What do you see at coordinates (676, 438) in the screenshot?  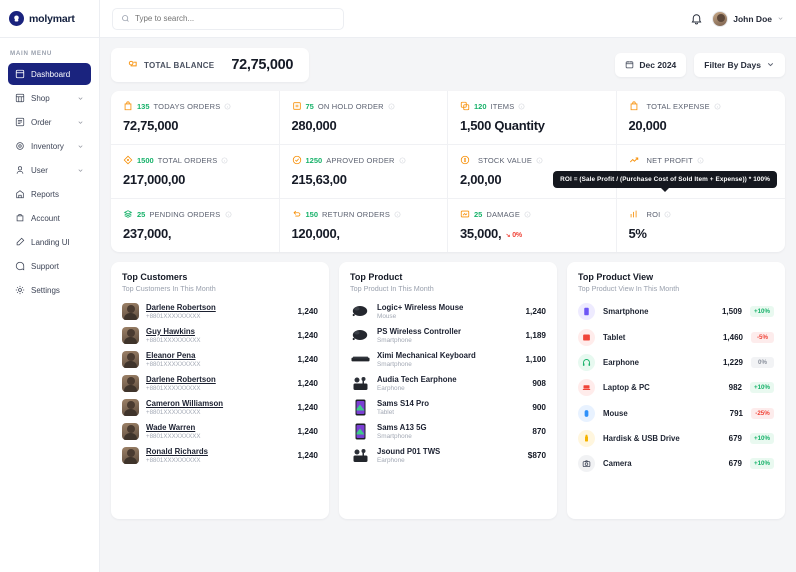 I see `list-item: Hardisk & USB Drive 679 +10%` at bounding box center [676, 438].